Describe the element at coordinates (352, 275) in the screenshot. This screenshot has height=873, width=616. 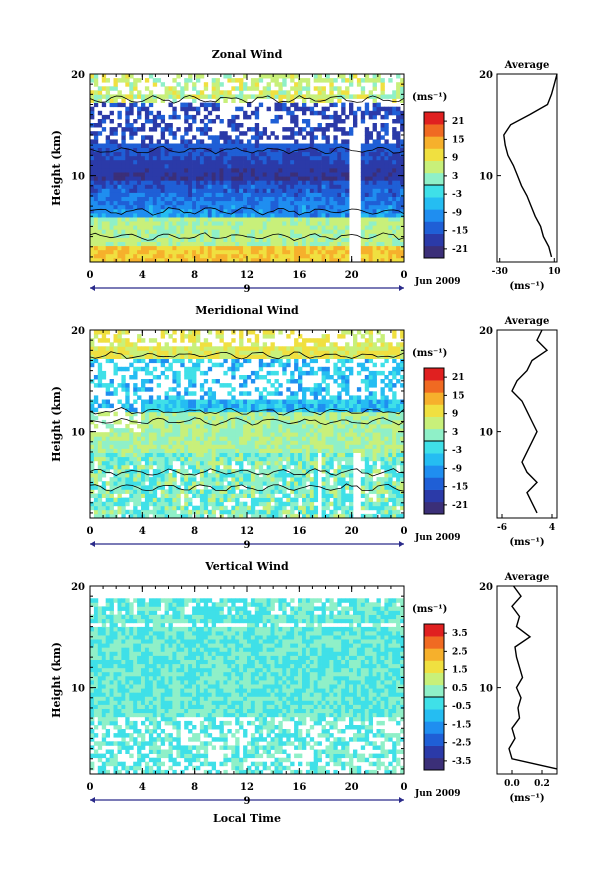
I see `x-tick-label: 20` at that location.